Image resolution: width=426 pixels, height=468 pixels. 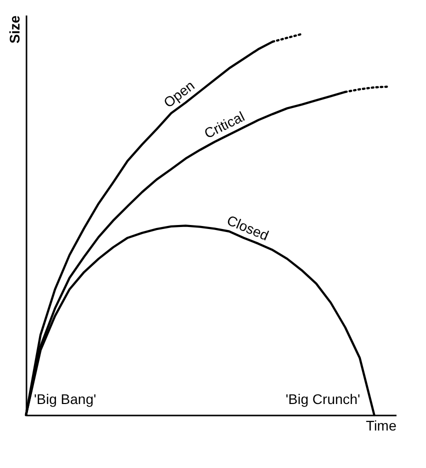 I want to click on annotation: 'Big Bang', so click(x=65, y=399).